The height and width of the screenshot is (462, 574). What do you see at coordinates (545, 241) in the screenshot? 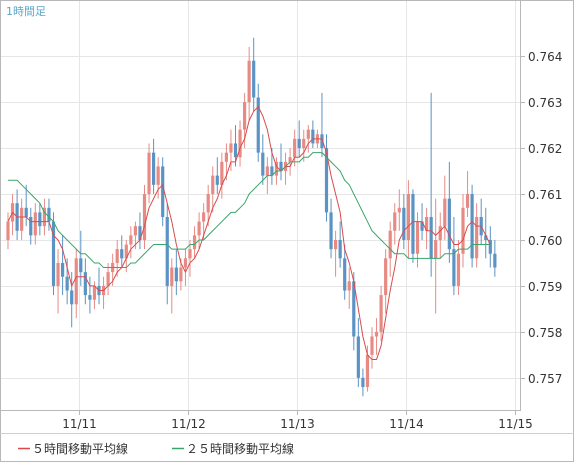
I see `y-tick-label: 0.760` at bounding box center [545, 241].